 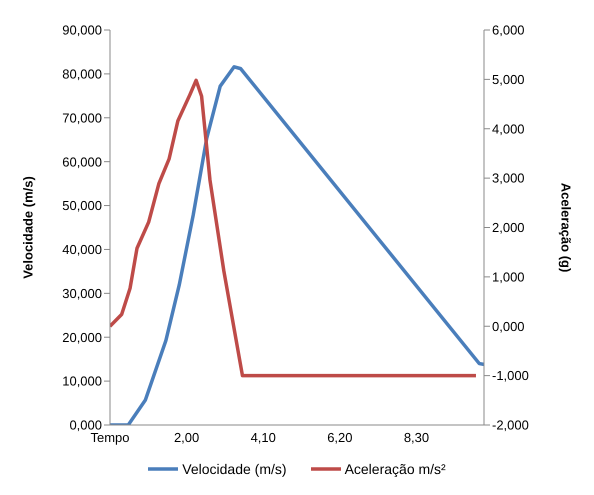 I want to click on y2-axis-title: Aceleração (g), so click(x=566, y=227).